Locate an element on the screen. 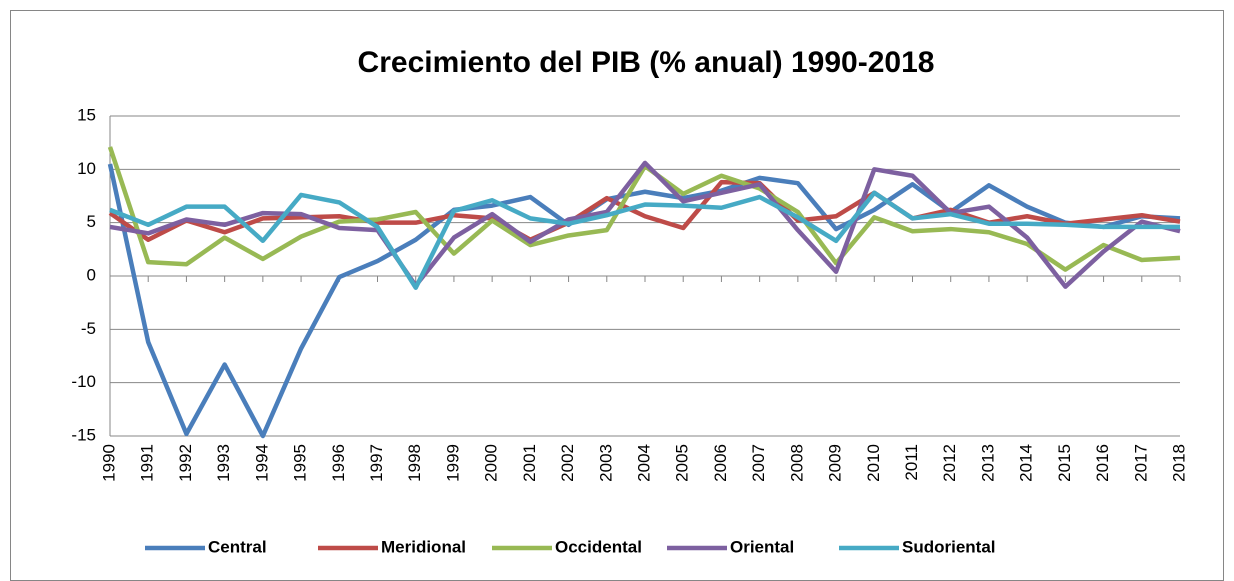 This screenshot has height=581, width=1234. x-tick-label: 2018 is located at coordinates (1178, 463).